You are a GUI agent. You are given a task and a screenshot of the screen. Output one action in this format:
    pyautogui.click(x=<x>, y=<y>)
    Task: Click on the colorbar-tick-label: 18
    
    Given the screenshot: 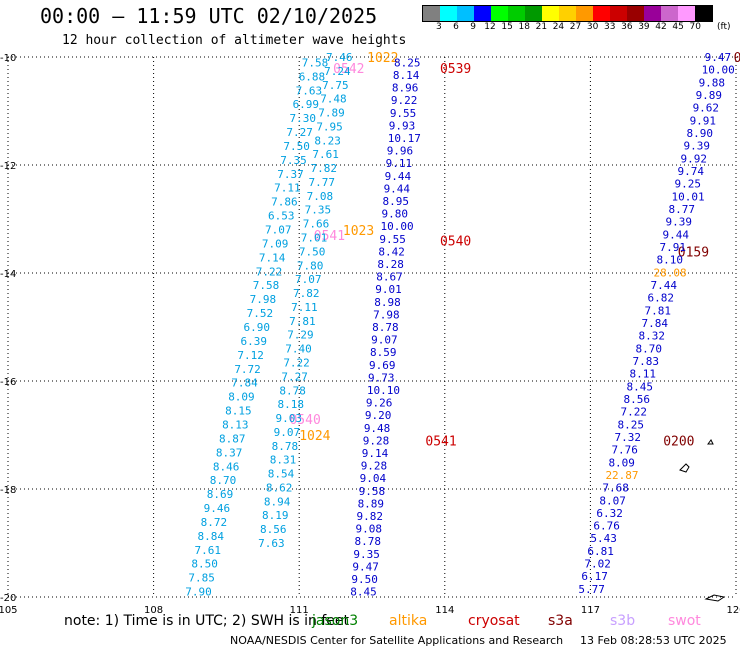 What is the action you would take?
    pyautogui.click(x=524, y=27)
    